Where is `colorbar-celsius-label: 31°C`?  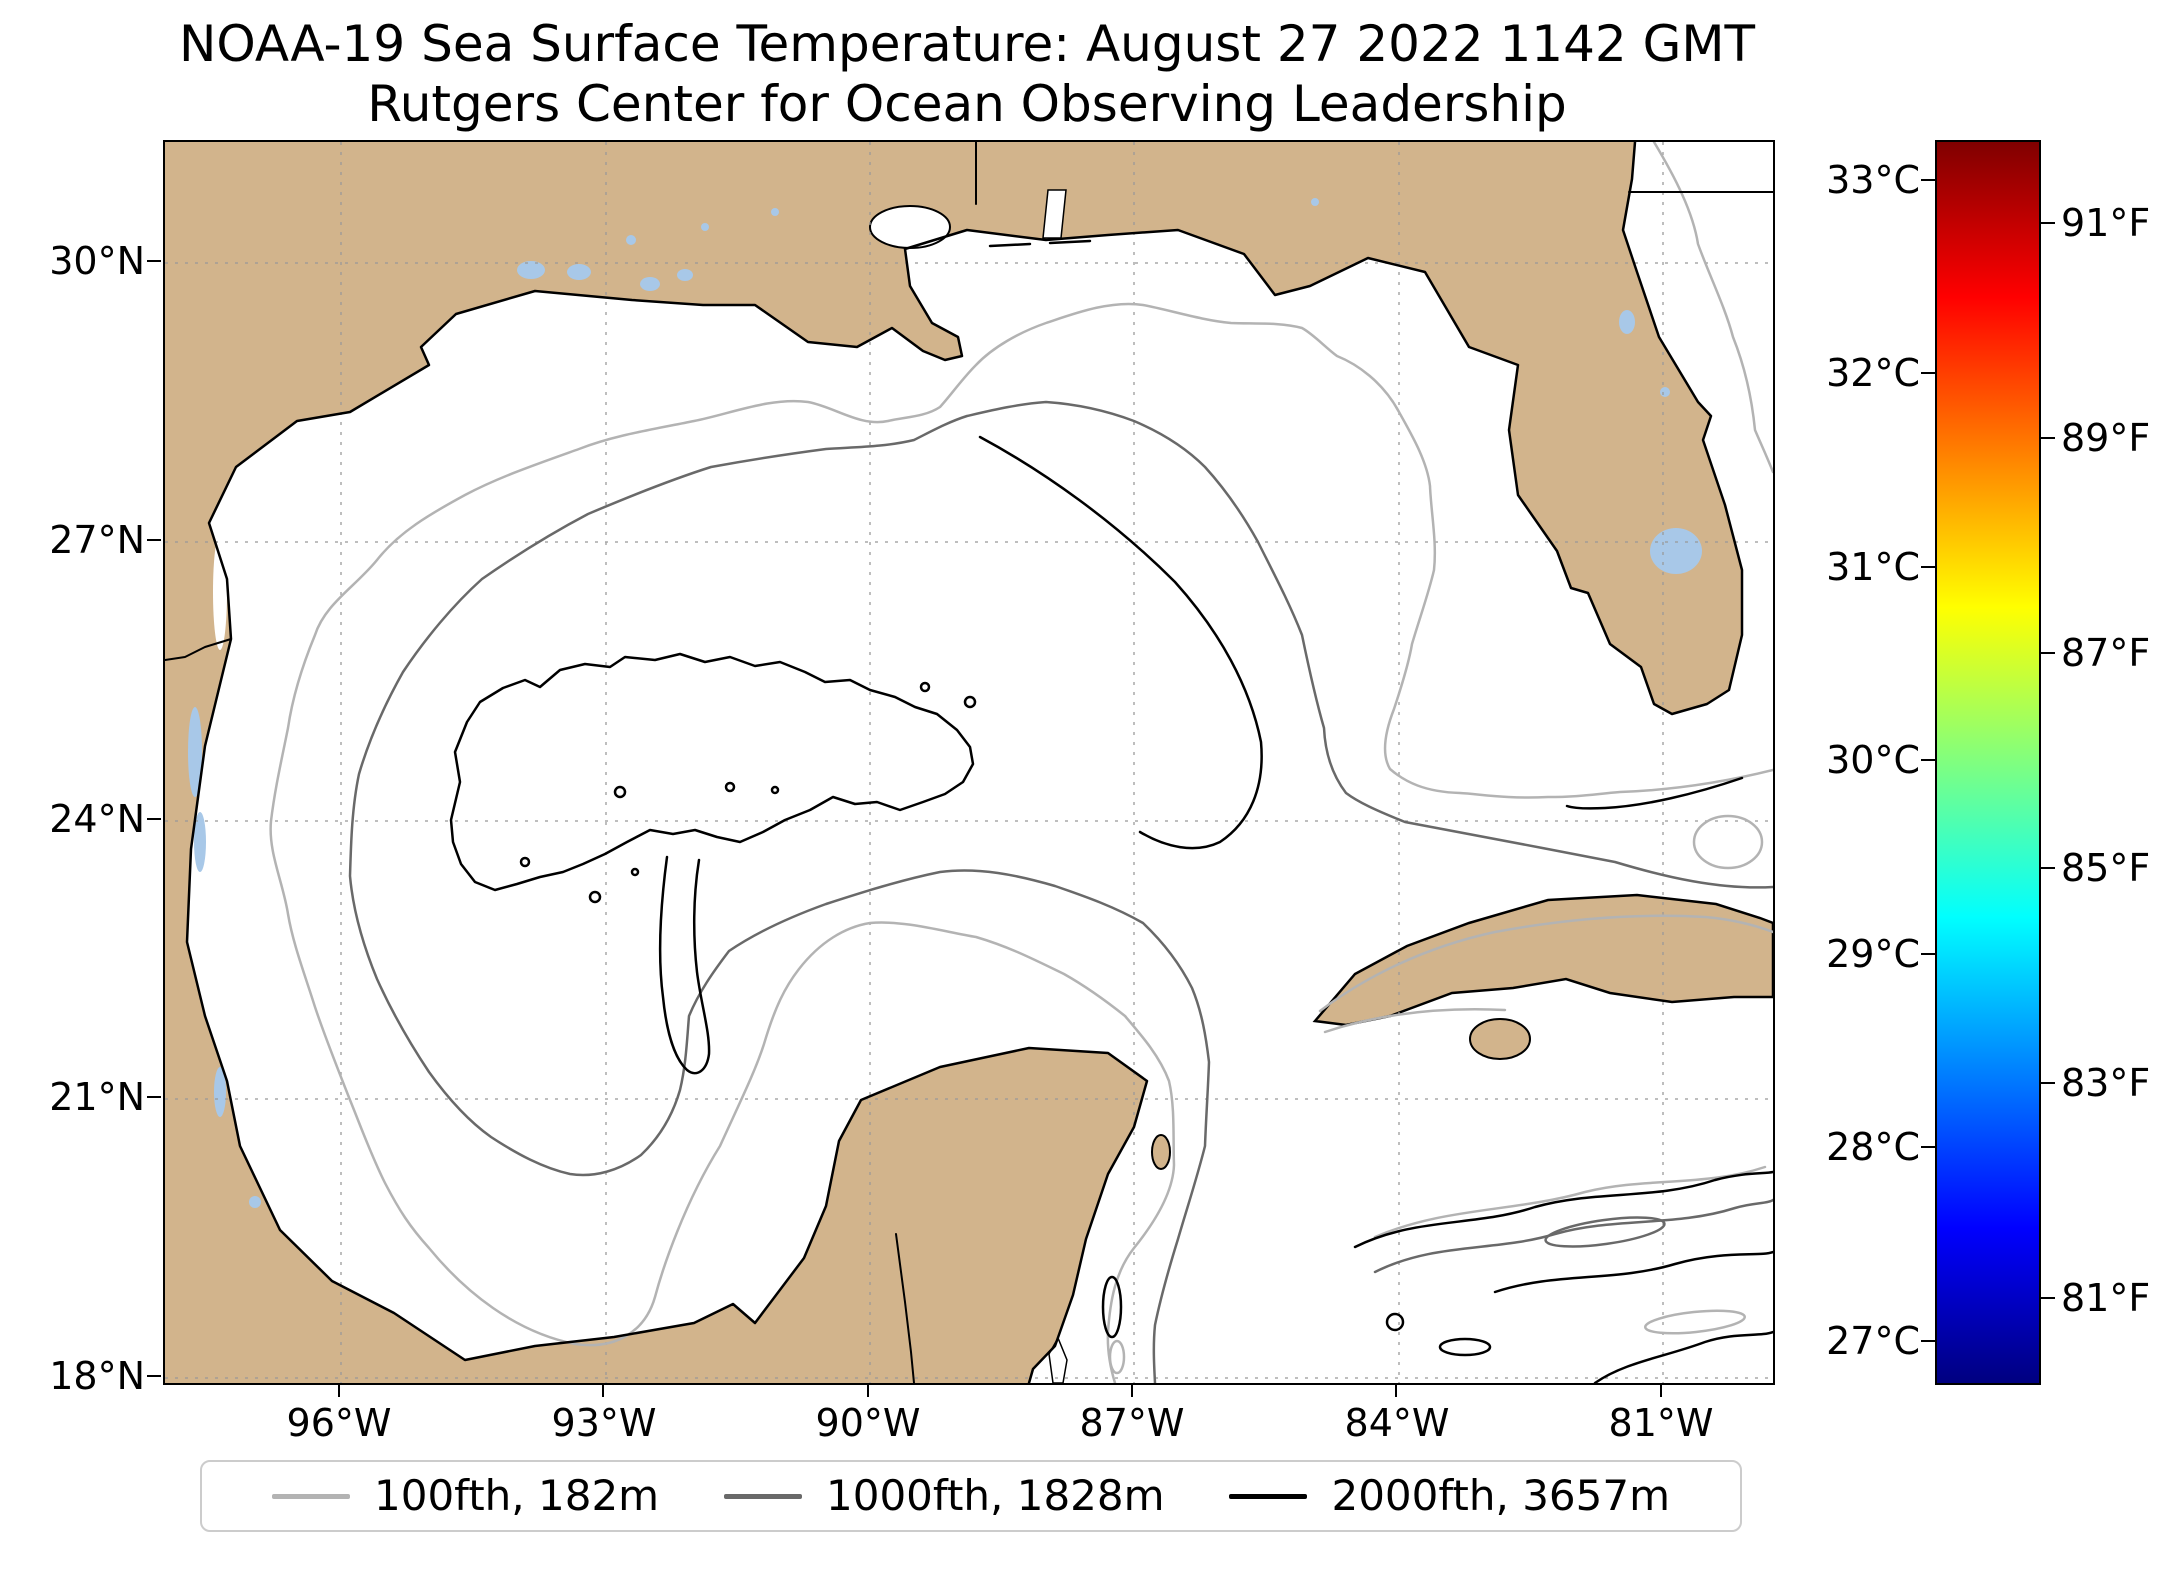 colorbar-celsius-label: 31°C is located at coordinates (1873, 567).